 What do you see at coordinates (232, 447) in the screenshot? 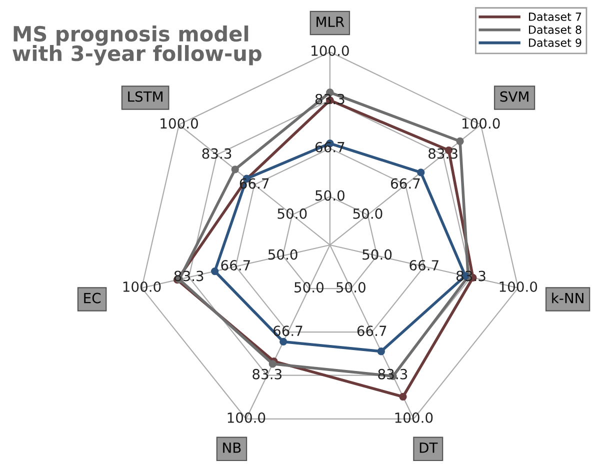
I see `spoke-label: NB` at bounding box center [232, 447].